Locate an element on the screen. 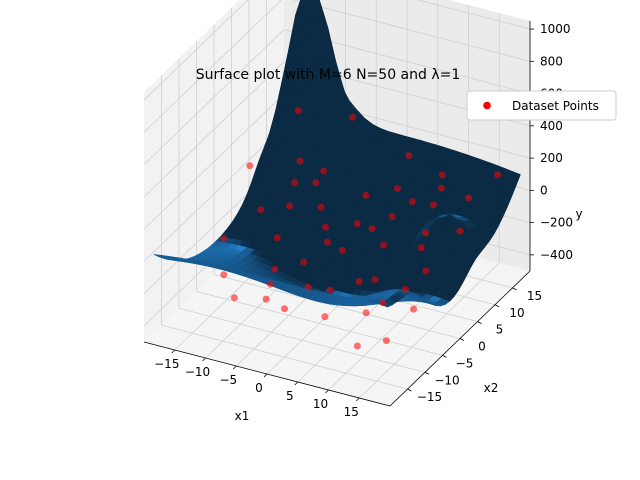 This screenshot has height=480, width=640. z-tick-label: 800 is located at coordinates (551, 61).